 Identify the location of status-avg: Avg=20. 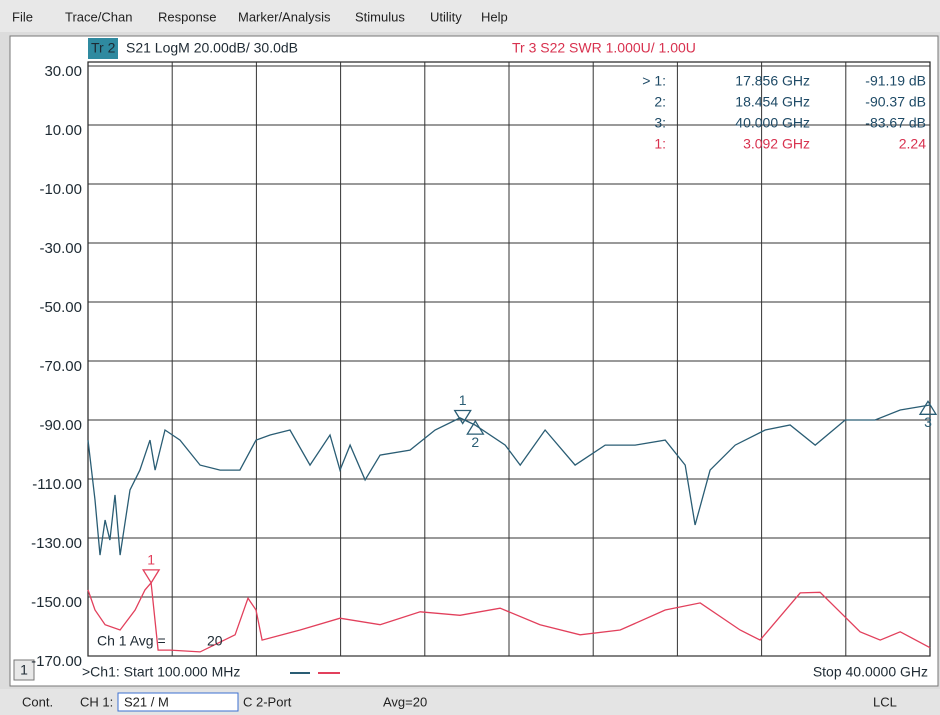
(405, 701).